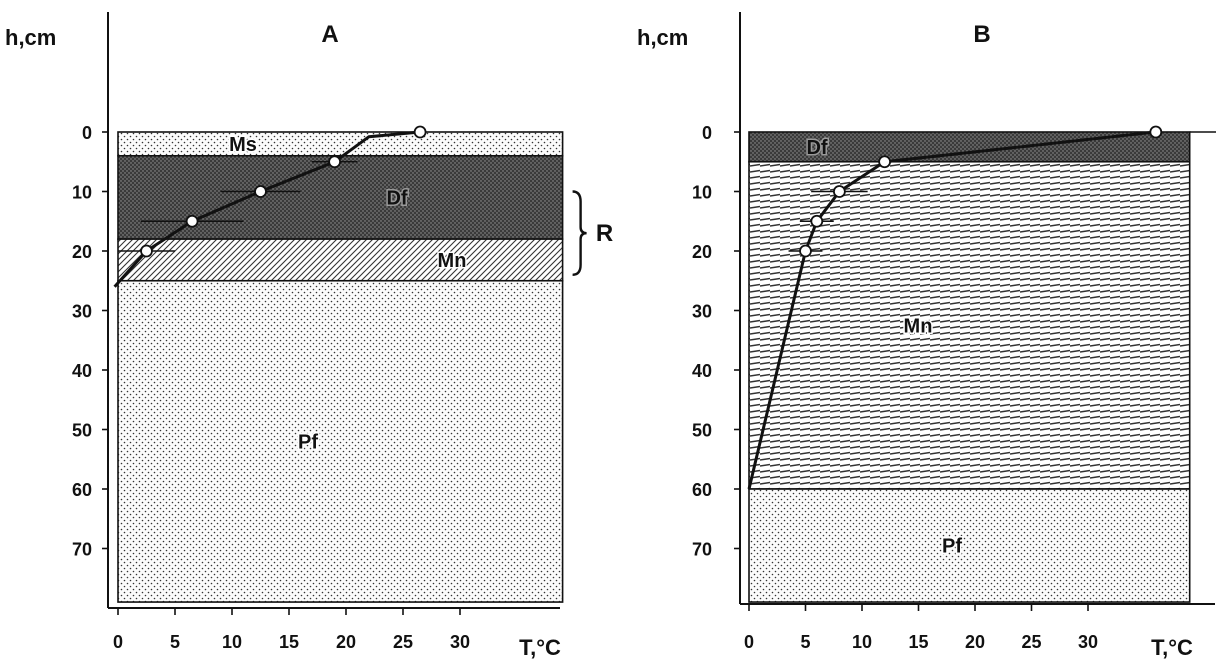 The height and width of the screenshot is (662, 1220). I want to click on panel-b-ytick-label: 60, so click(702, 490).